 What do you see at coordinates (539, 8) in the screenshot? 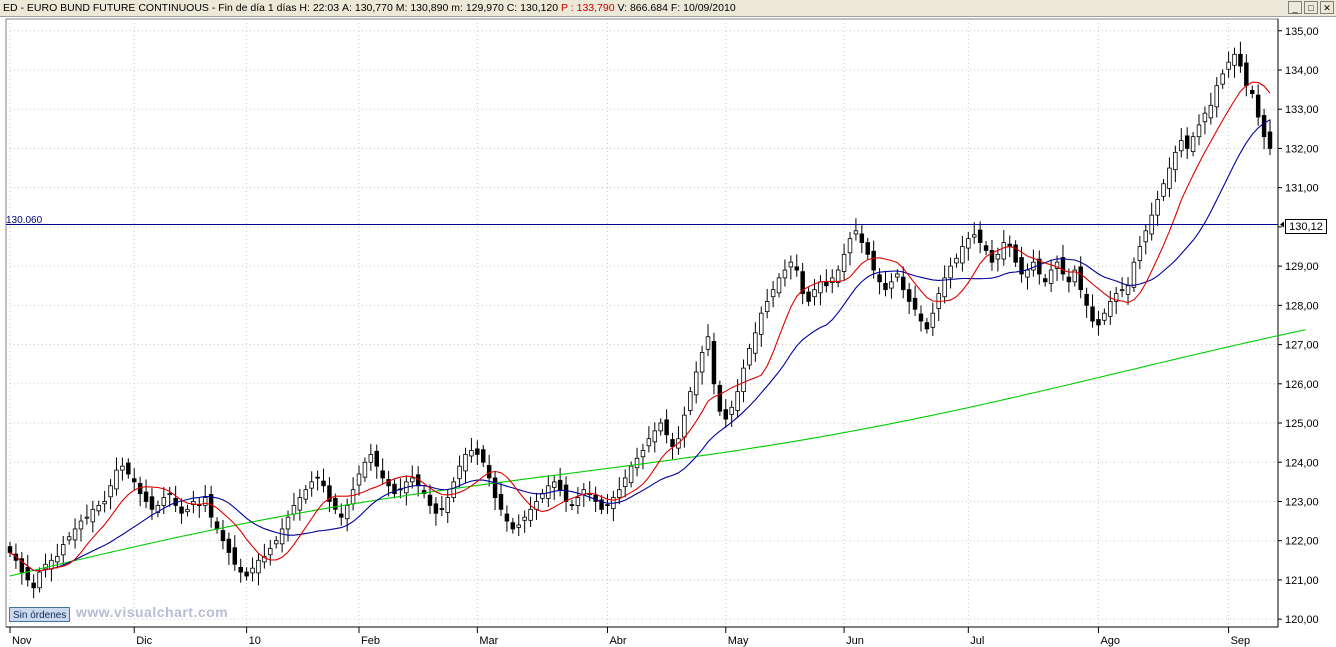
I see `field-c-value: 130,120` at bounding box center [539, 8].